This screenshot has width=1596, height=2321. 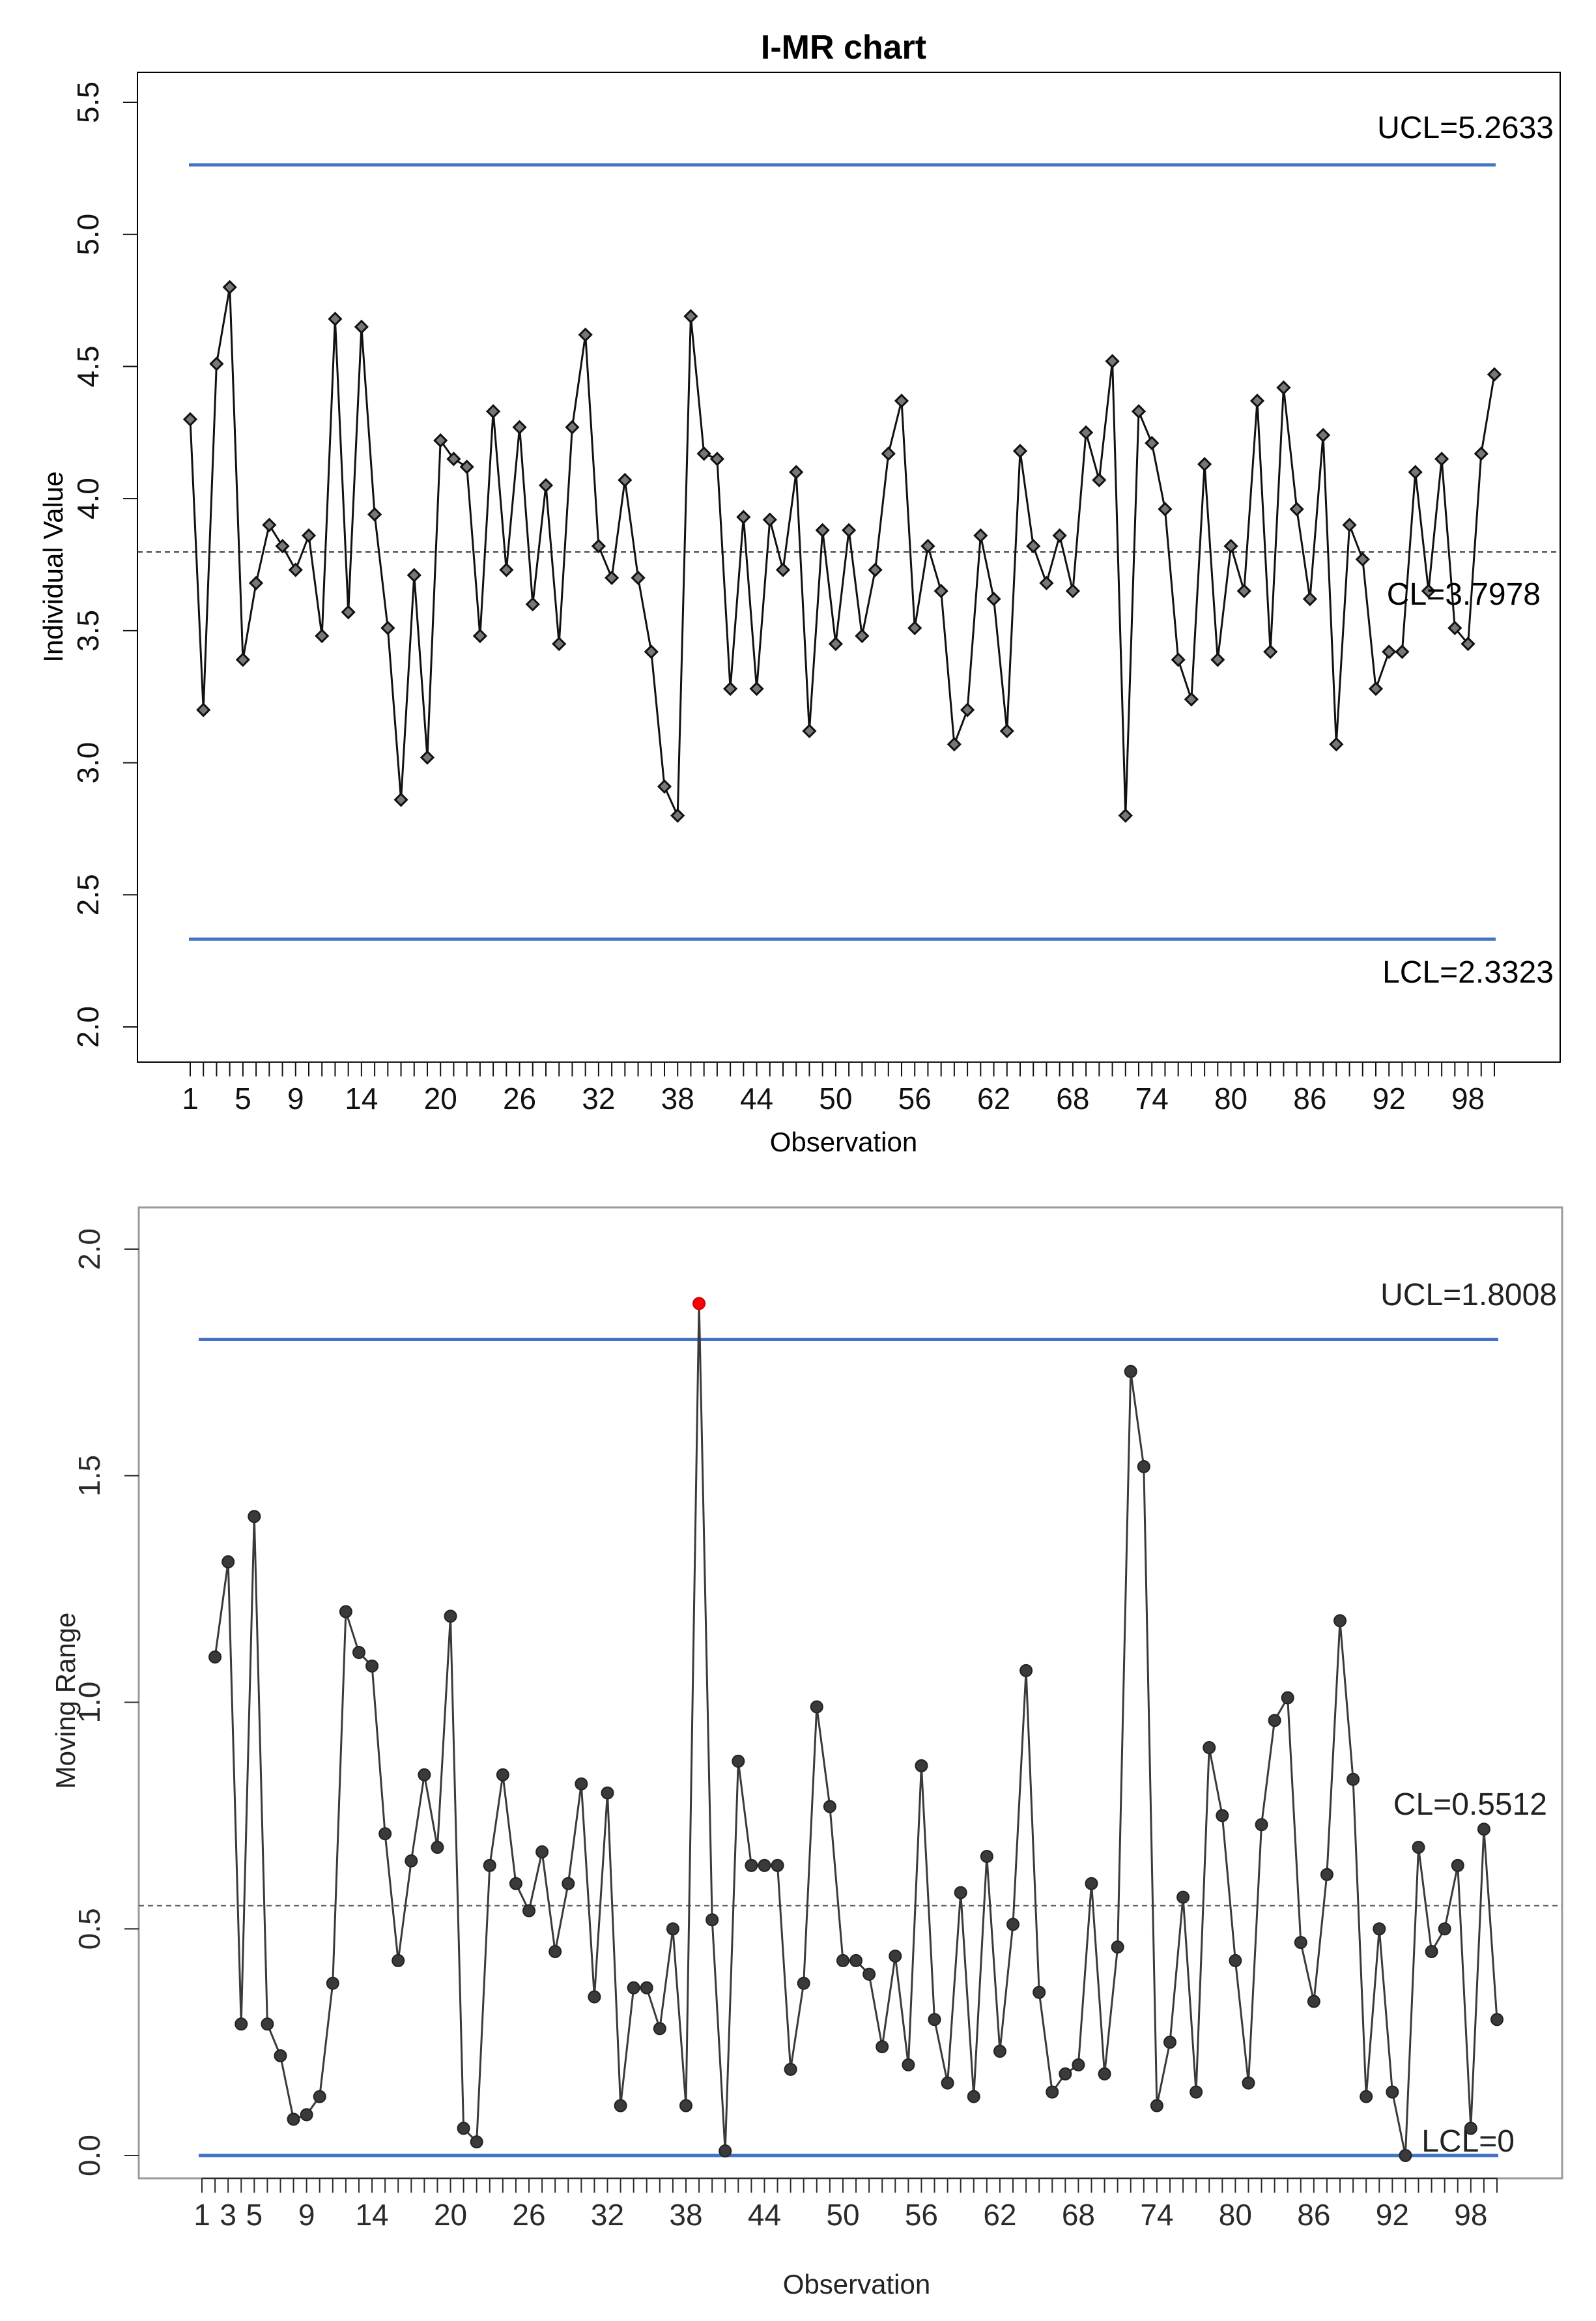 What do you see at coordinates (296, 1099) in the screenshot?
I see `x-tick-label: 9` at bounding box center [296, 1099].